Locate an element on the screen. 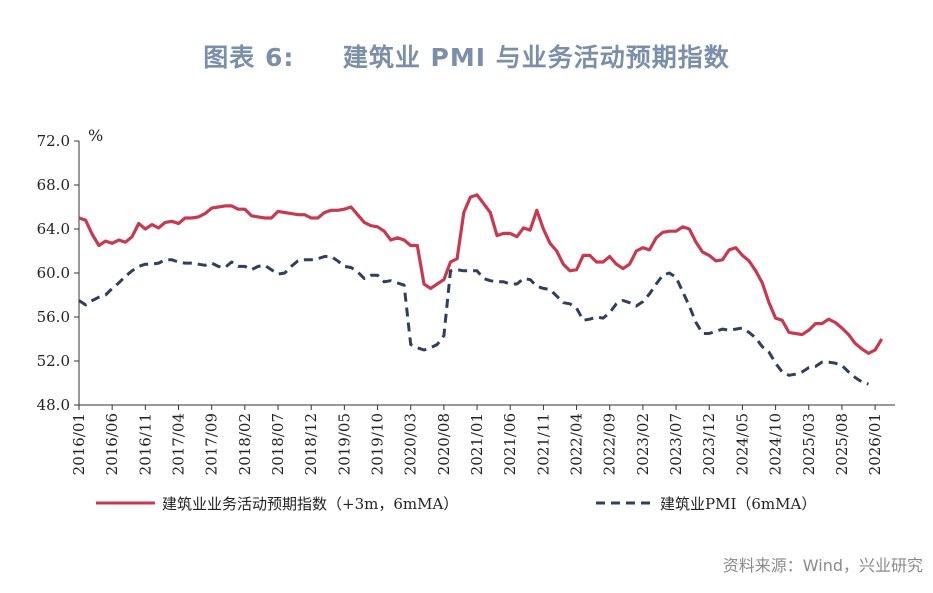 The image size is (933, 593). x-tick-label: 2021/01 is located at coordinates (477, 444).